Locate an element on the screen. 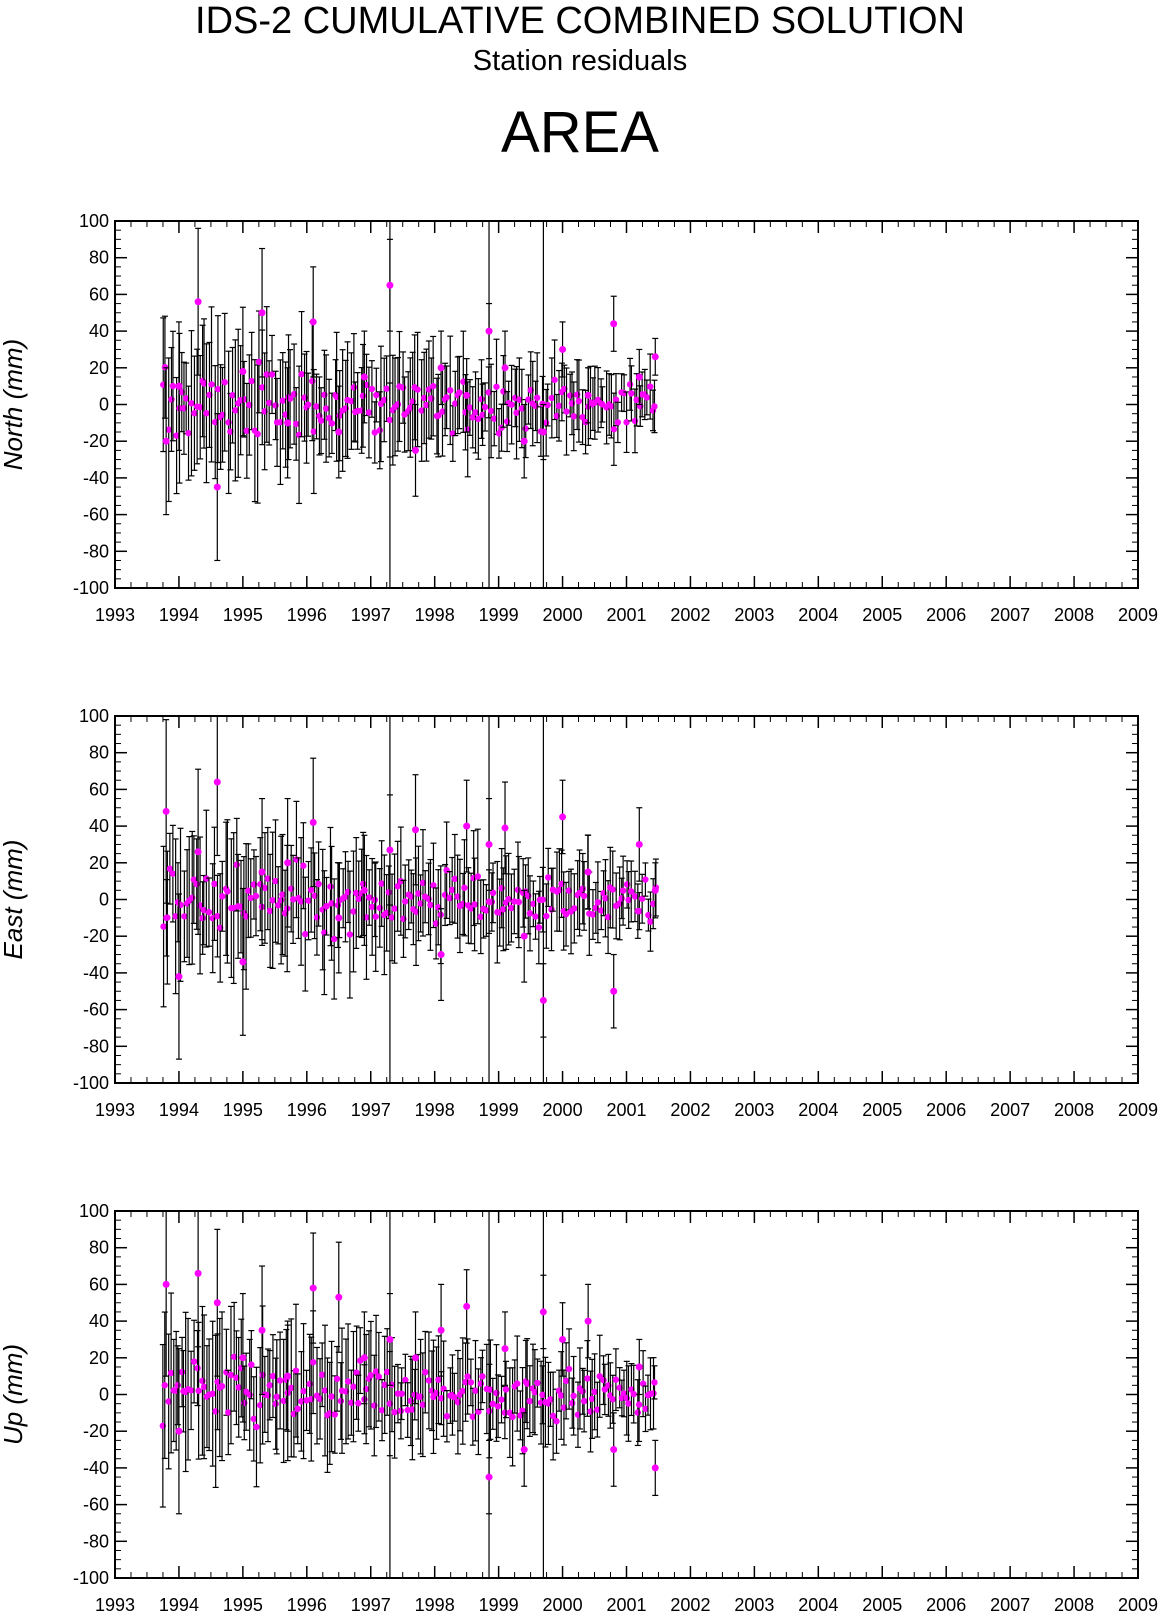  x-tick-label: 2007 is located at coordinates (1010, 1110).